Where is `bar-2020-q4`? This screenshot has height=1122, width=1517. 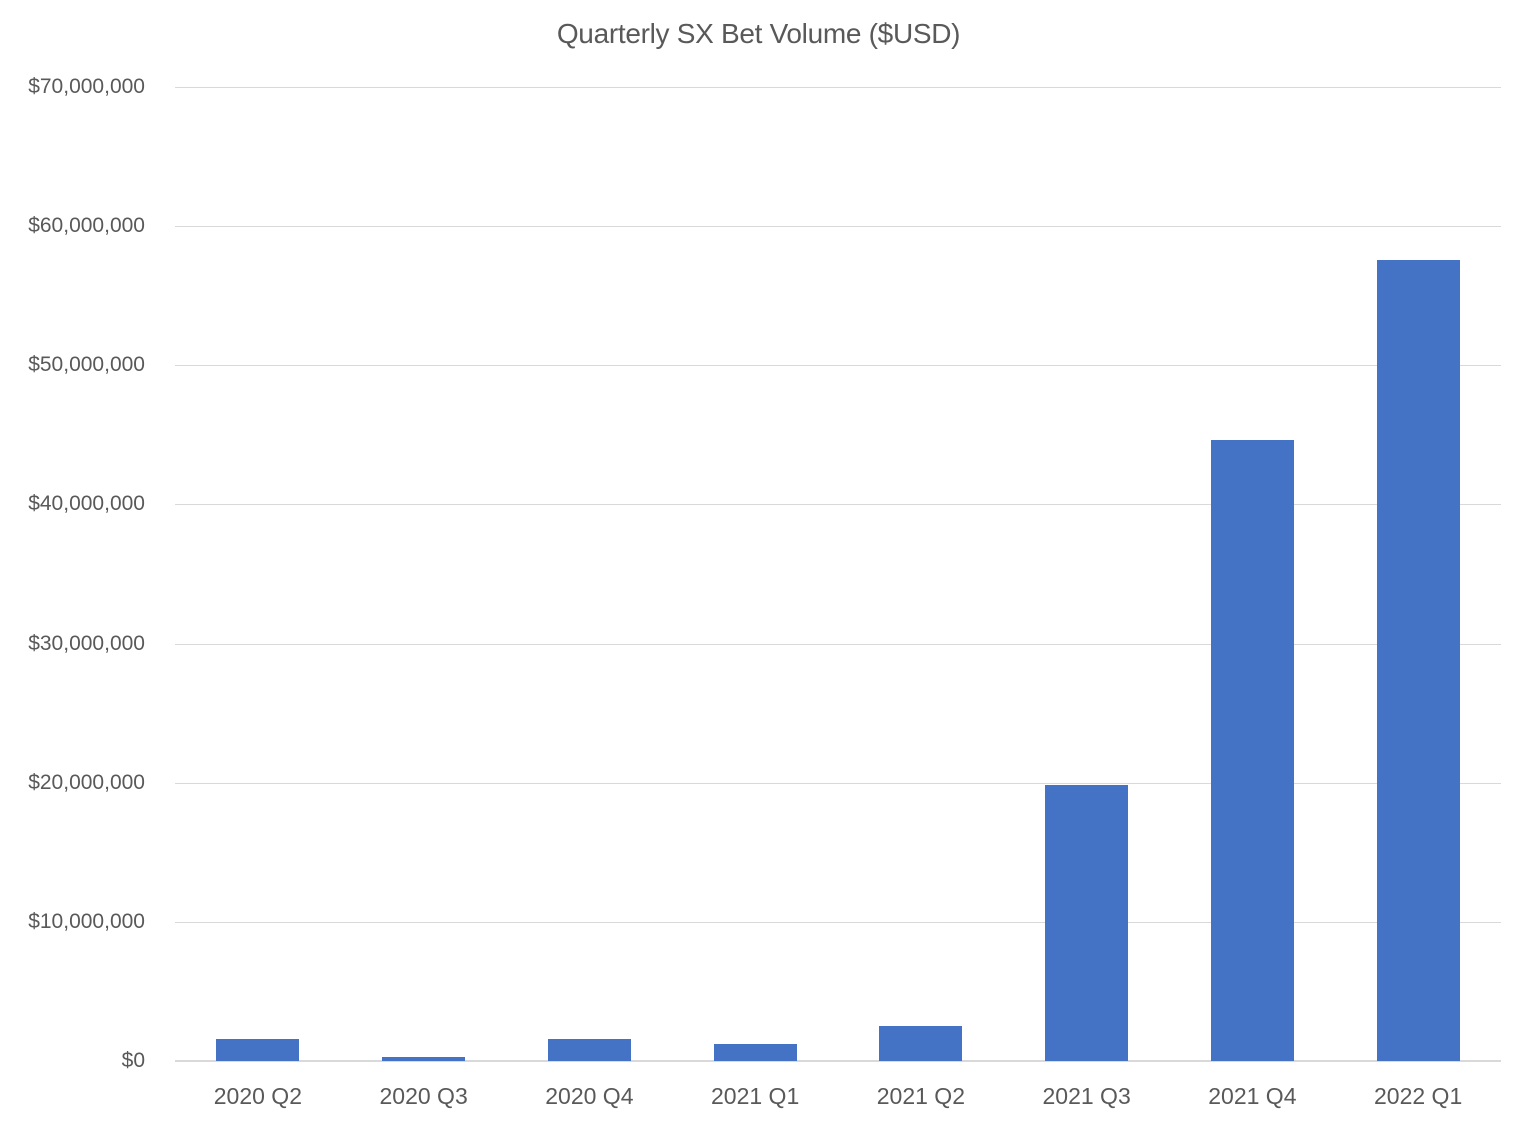 bar-2020-q4 is located at coordinates (589, 1049).